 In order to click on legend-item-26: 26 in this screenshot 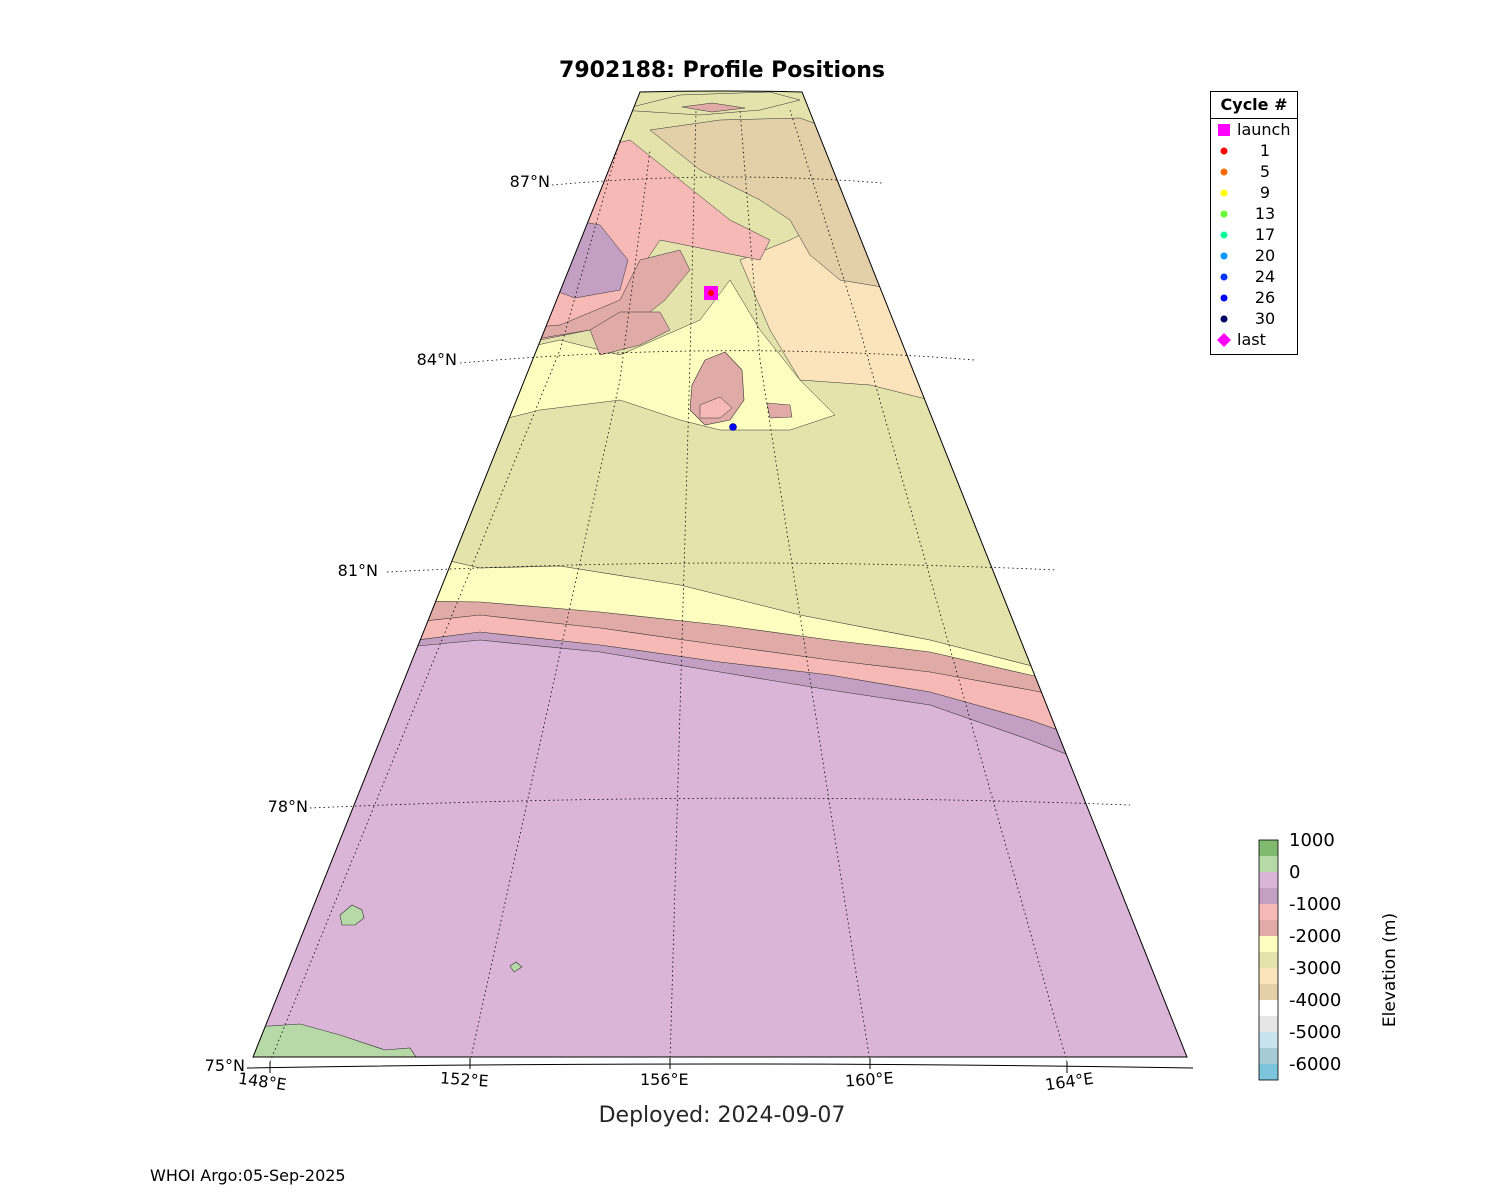, I will do `click(1254, 297)`.